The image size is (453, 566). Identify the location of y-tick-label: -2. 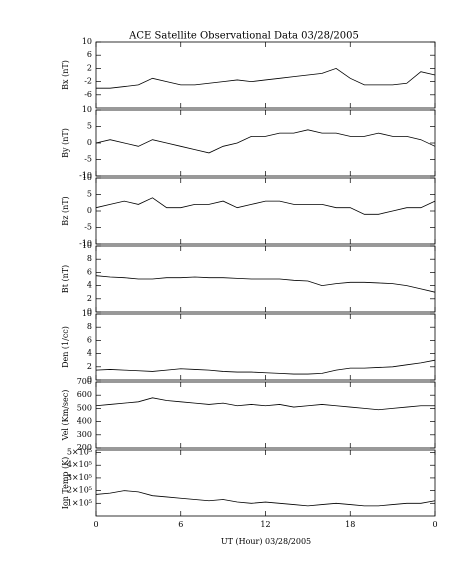
(88, 81).